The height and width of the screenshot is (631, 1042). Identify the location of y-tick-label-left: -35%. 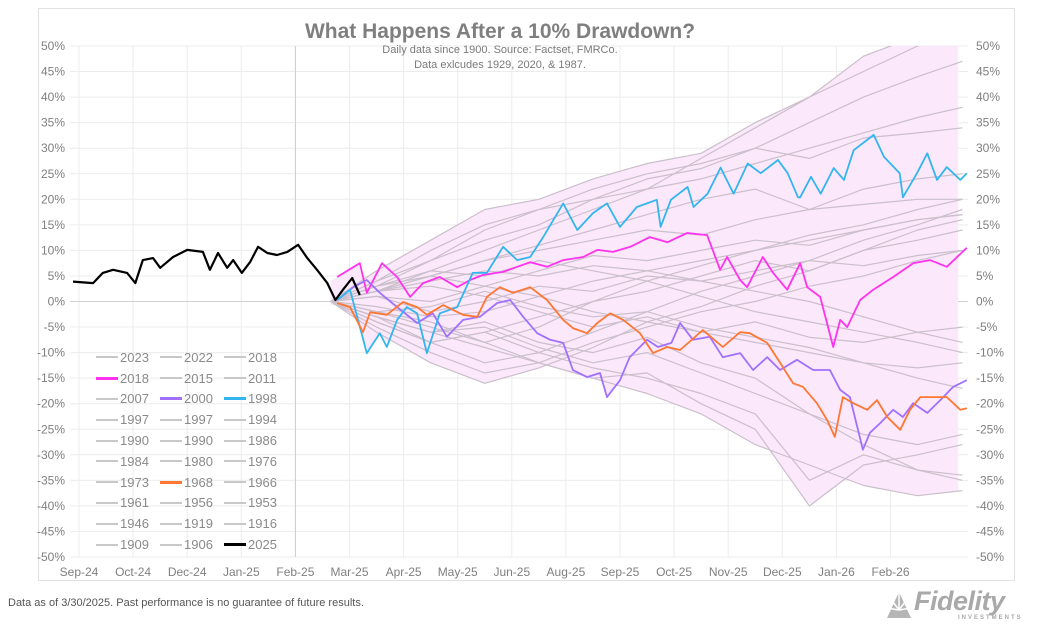
(51, 480).